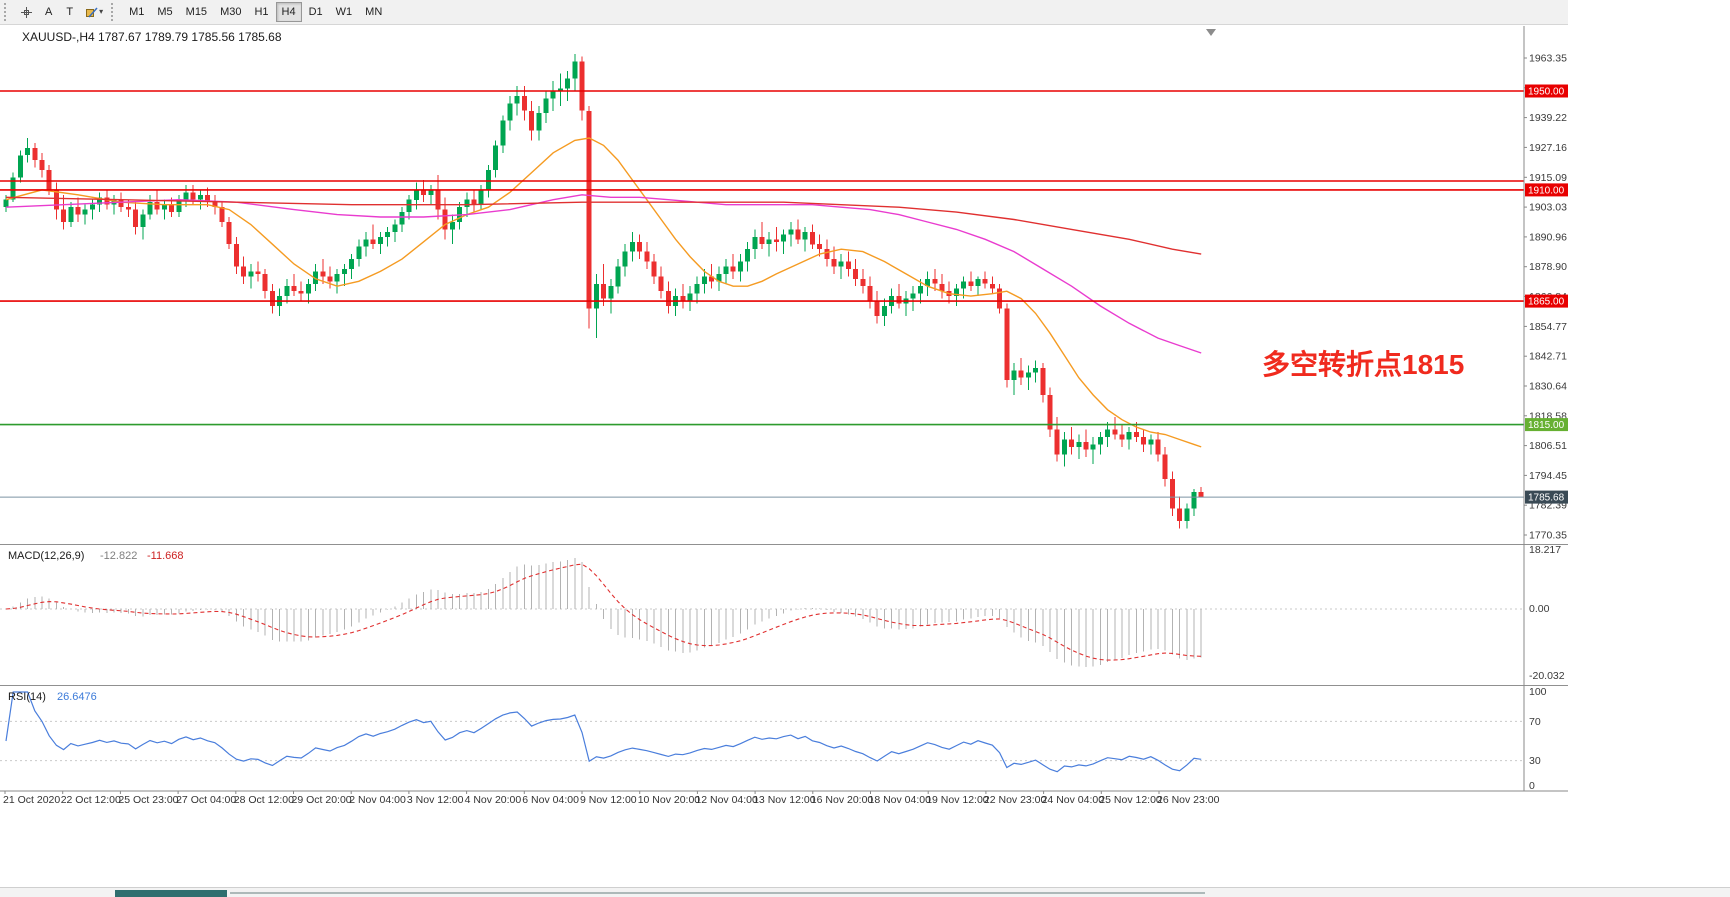  What do you see at coordinates (206, 800) in the screenshot?
I see `time-axis-label: 27 Oct 04:00` at bounding box center [206, 800].